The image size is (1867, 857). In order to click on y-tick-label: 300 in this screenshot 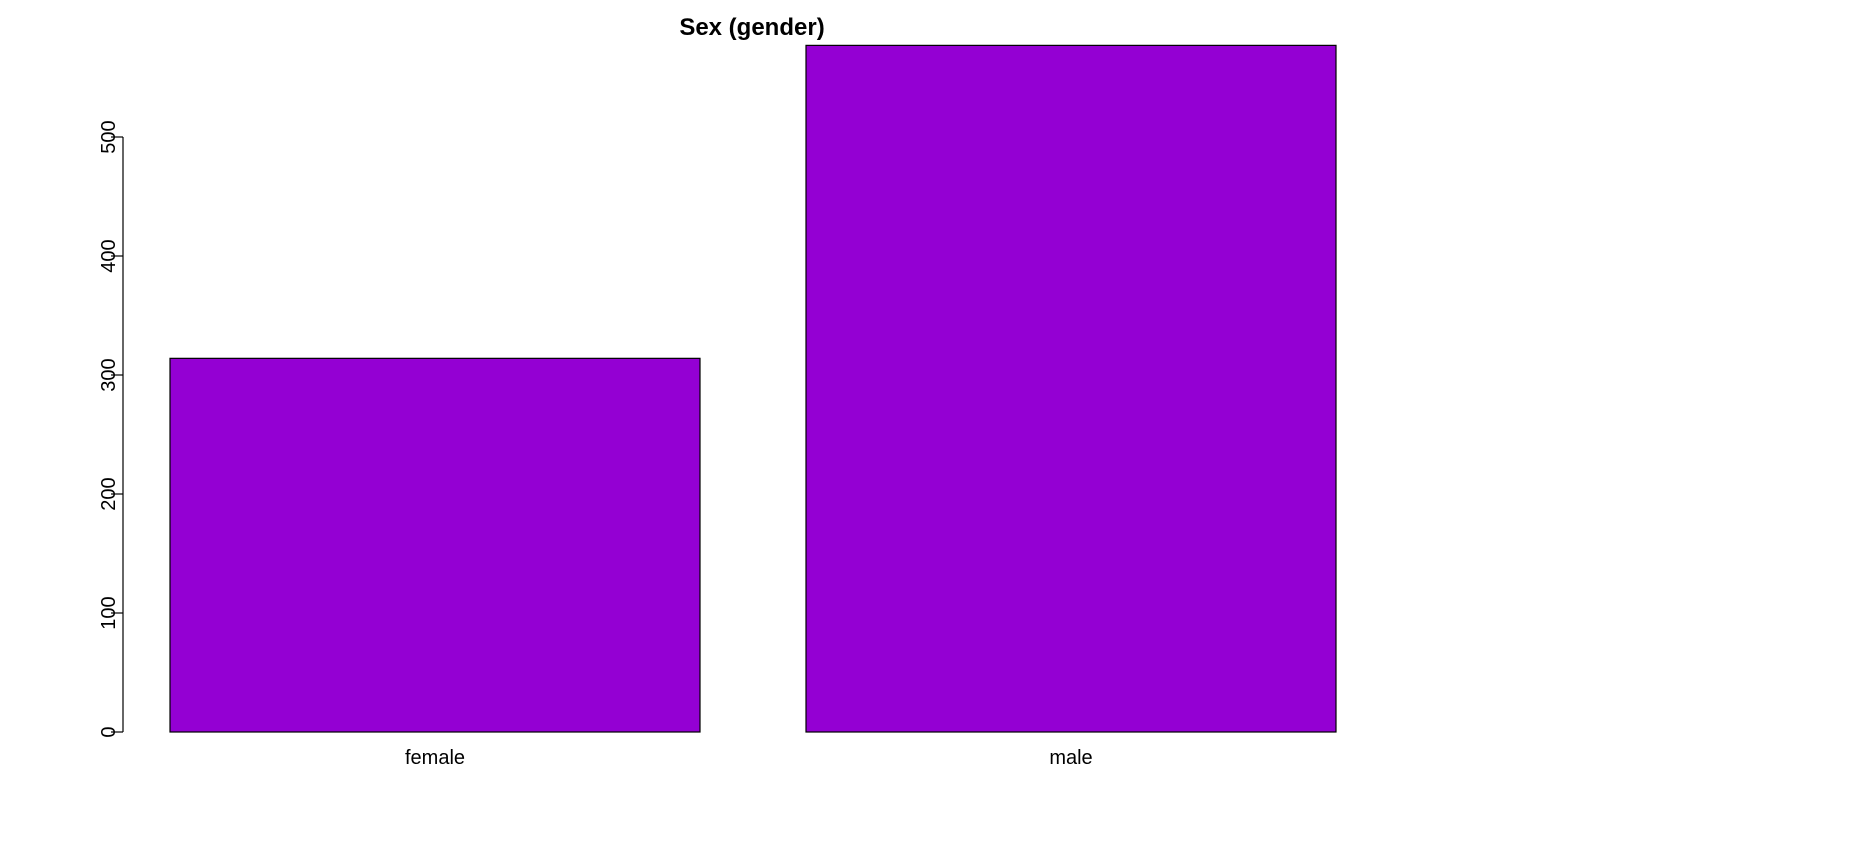, I will do `click(109, 374)`.